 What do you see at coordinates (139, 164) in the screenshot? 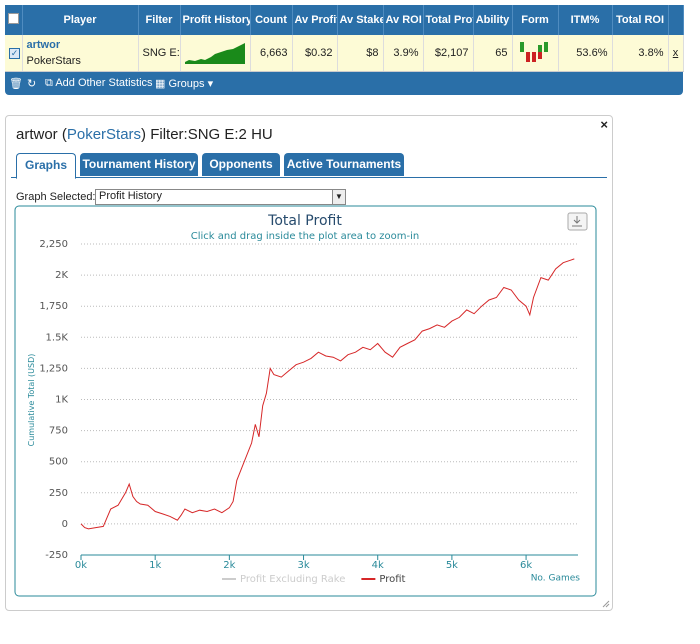
I see `tab: Tournament History` at bounding box center [139, 164].